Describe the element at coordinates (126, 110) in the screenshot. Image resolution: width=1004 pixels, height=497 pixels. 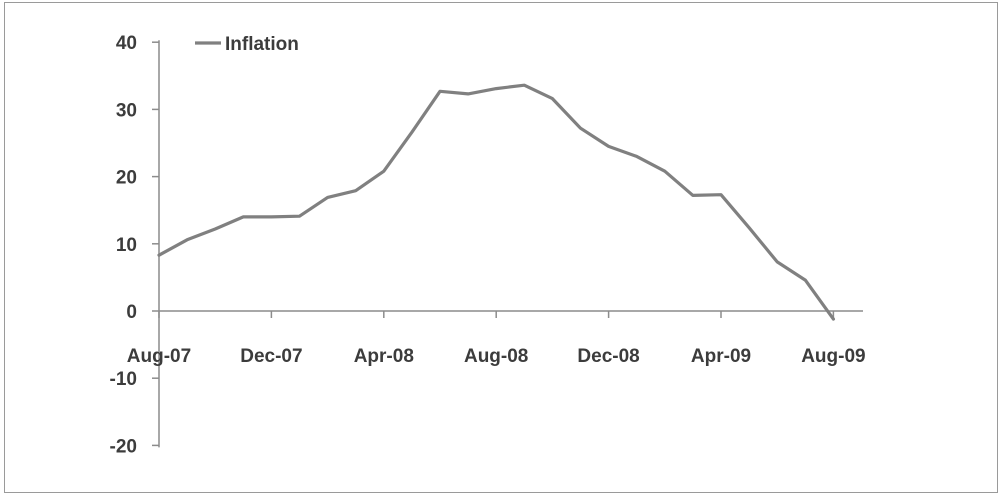
I see `y-tick-label: 30` at that location.